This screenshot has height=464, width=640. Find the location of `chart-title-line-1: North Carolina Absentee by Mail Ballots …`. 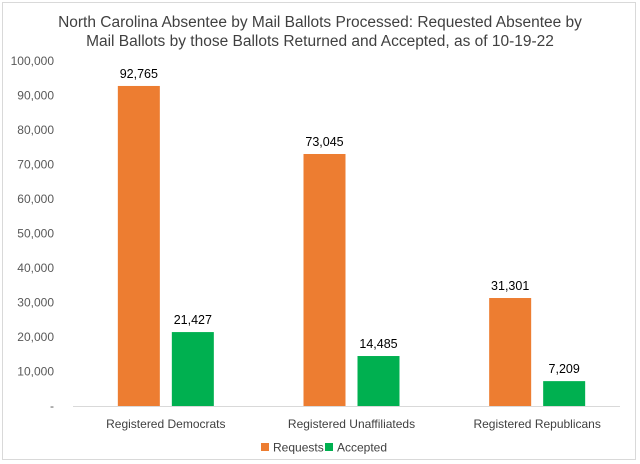

chart-title-line-1: North Carolina Absentee by Mail Ballots … is located at coordinates (320, 22).